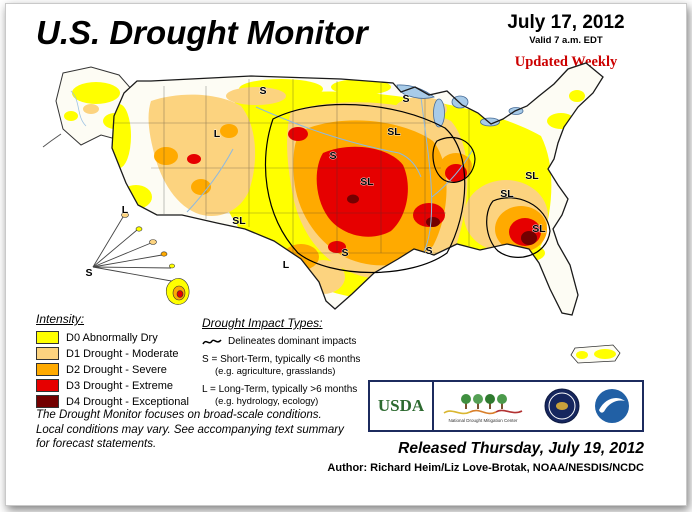 Image resolution: width=692 pixels, height=512 pixels. What do you see at coordinates (78, 108) in the screenshot?
I see `alaska-river` at bounding box center [78, 108].